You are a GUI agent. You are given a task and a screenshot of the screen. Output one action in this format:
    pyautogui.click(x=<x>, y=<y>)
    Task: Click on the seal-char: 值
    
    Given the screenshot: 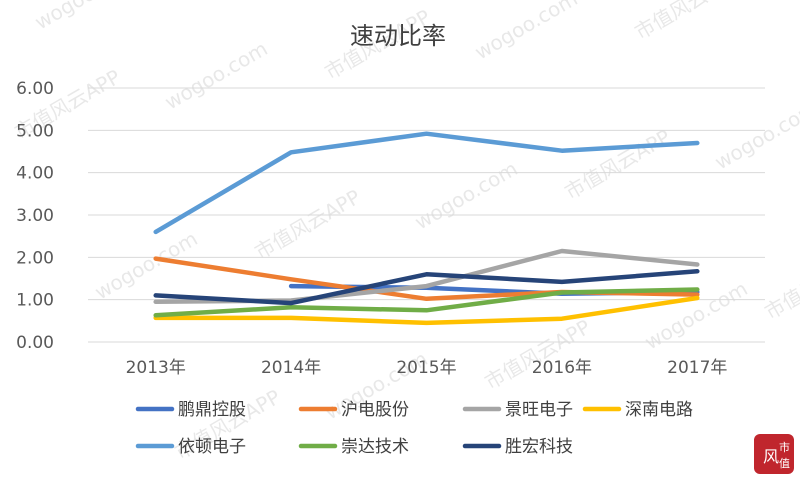 What is the action you would take?
    pyautogui.click(x=784, y=463)
    